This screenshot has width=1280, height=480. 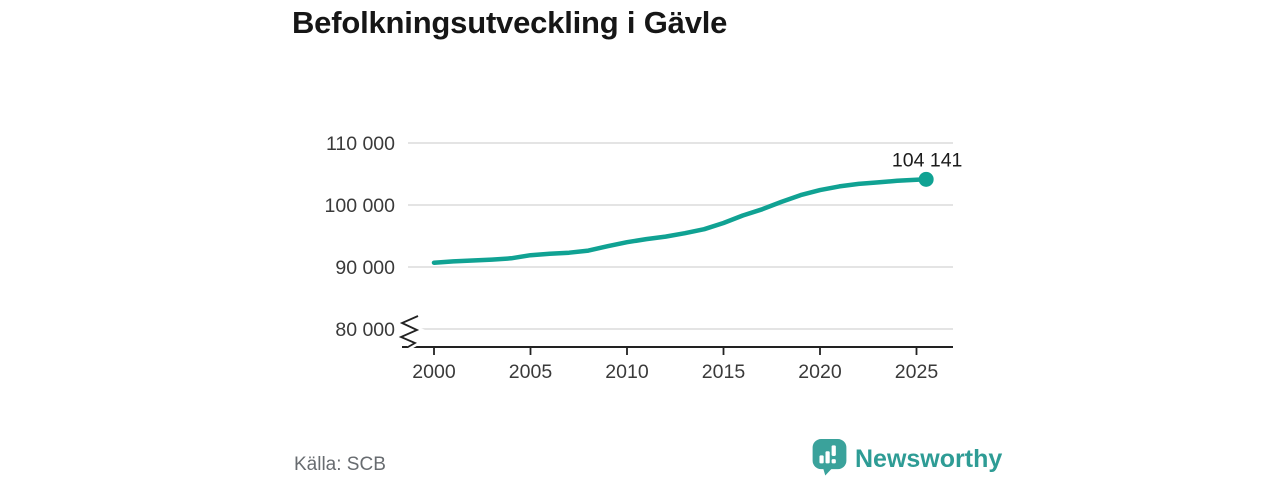 What do you see at coordinates (360, 206) in the screenshot?
I see `y-axis-tick-label: 100 000` at bounding box center [360, 206].